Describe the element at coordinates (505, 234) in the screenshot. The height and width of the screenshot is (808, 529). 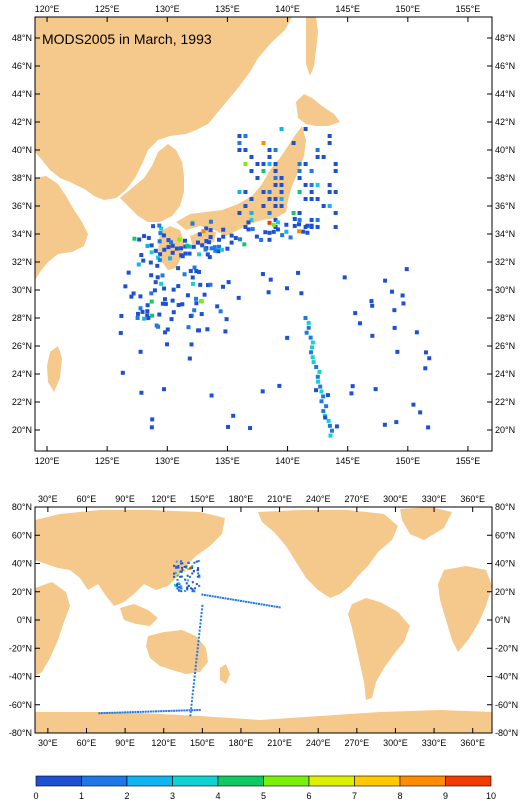
I see `lat-tick-label-right: 34°N` at that location.